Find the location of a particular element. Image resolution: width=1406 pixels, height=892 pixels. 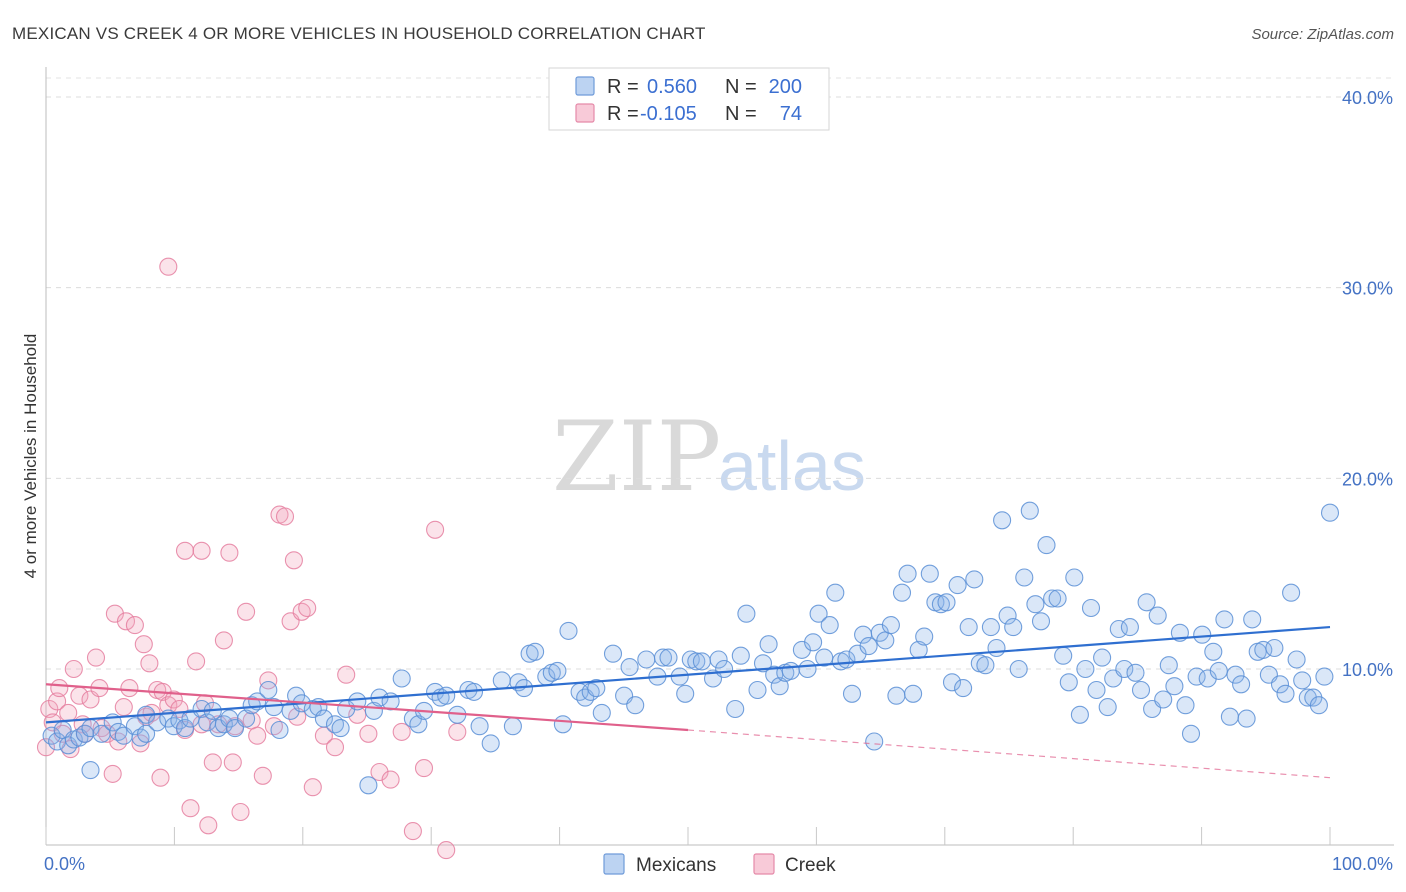

x-tick-label-1: 100.0% is located at coordinates (1362, 864).